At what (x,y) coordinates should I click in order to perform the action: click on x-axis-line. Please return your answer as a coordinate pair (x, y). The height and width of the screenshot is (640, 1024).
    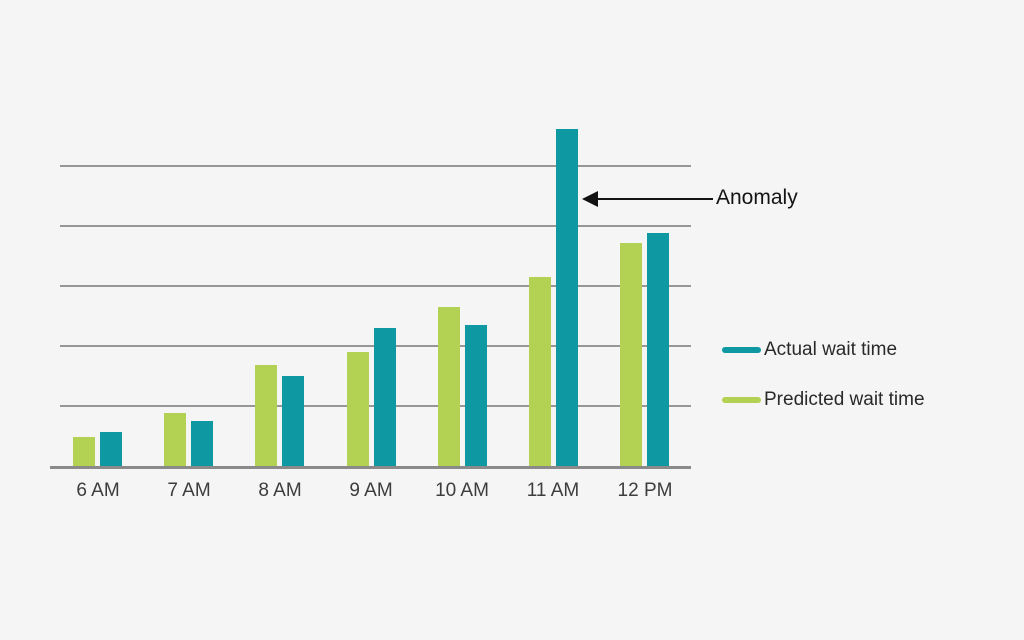
    Looking at the image, I should click on (370, 467).